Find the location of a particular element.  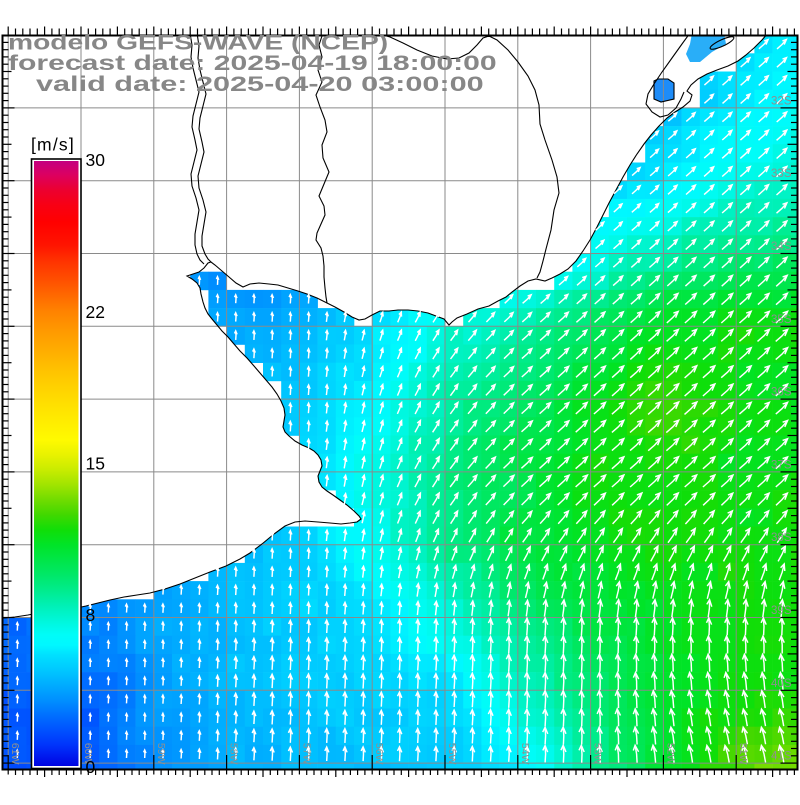

svg-text: 15 is located at coordinates (95, 464).